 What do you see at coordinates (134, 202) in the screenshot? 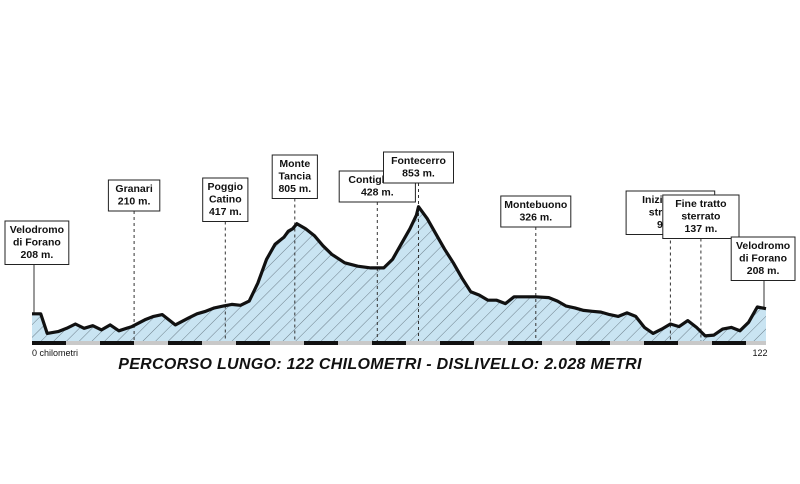
I see `waypoint-text: 210 m.` at bounding box center [134, 202].